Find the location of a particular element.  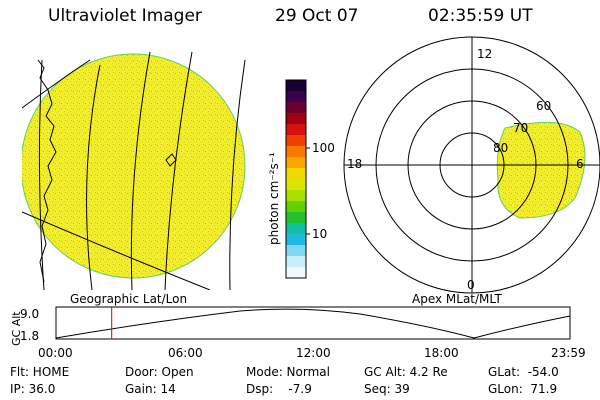

auroral-oval is located at coordinates (541, 170).